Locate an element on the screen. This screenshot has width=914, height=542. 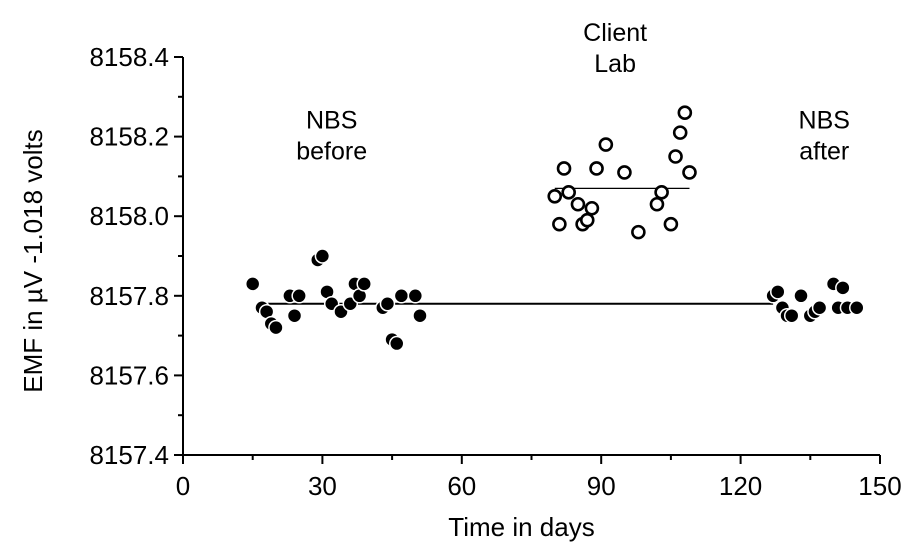
reference-lines is located at coordinates (515, 246).